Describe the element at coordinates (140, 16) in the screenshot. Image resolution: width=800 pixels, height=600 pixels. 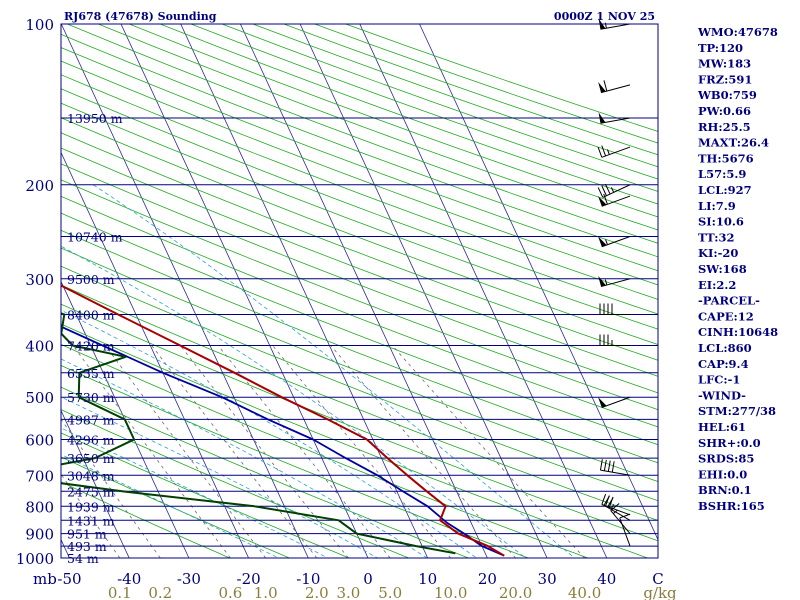
I see `chart-title: RJ678 (47678) Sounding` at that location.